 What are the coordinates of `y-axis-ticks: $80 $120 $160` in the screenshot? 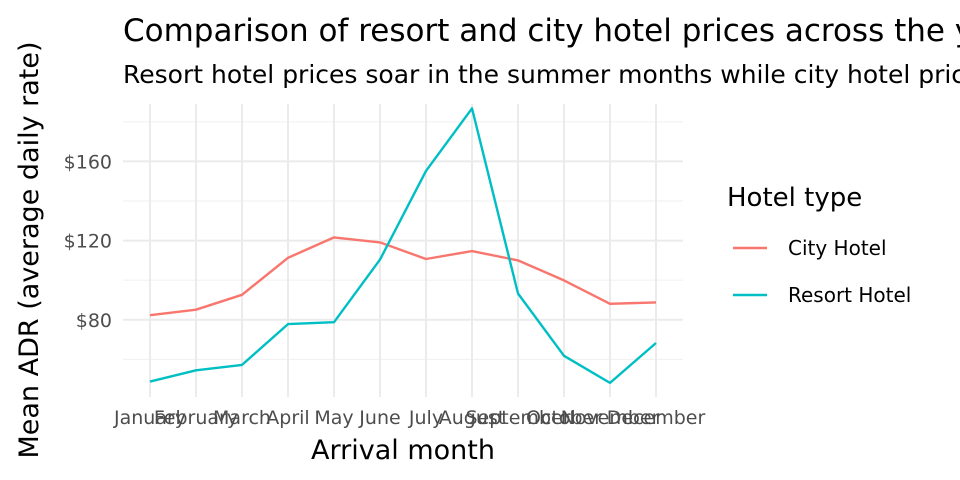 It's located at (88, 241).